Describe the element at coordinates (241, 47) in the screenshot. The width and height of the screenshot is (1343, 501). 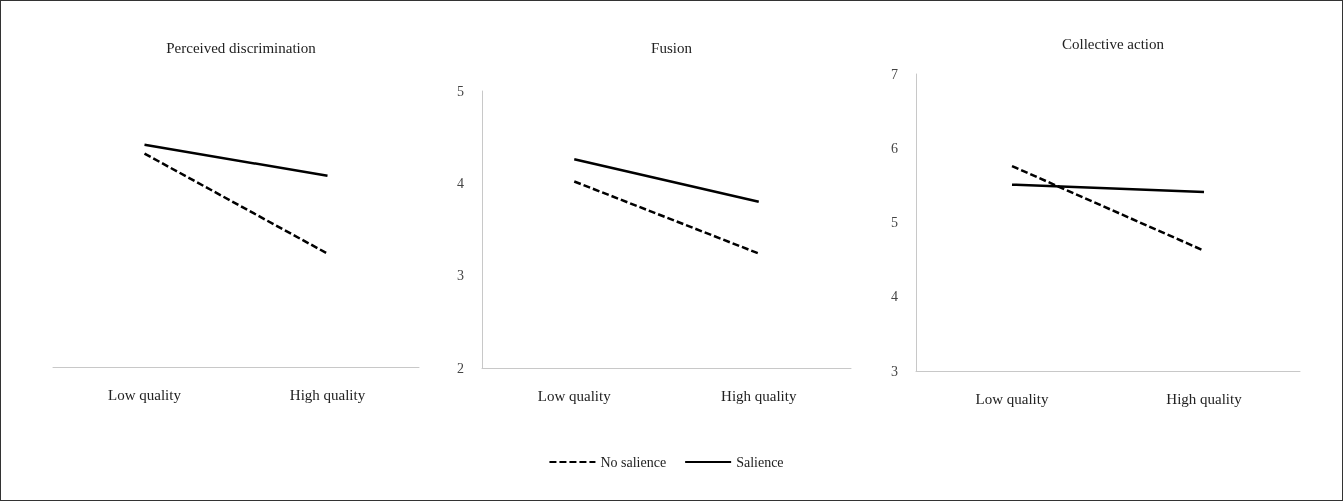
I see `chart-title: Perceived discrimination` at that location.